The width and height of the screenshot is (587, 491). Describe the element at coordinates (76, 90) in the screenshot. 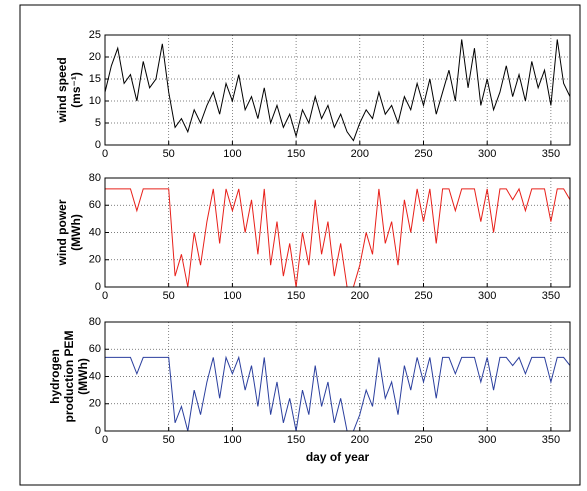

I see `y-axis-label: (ms⁻¹)` at that location.